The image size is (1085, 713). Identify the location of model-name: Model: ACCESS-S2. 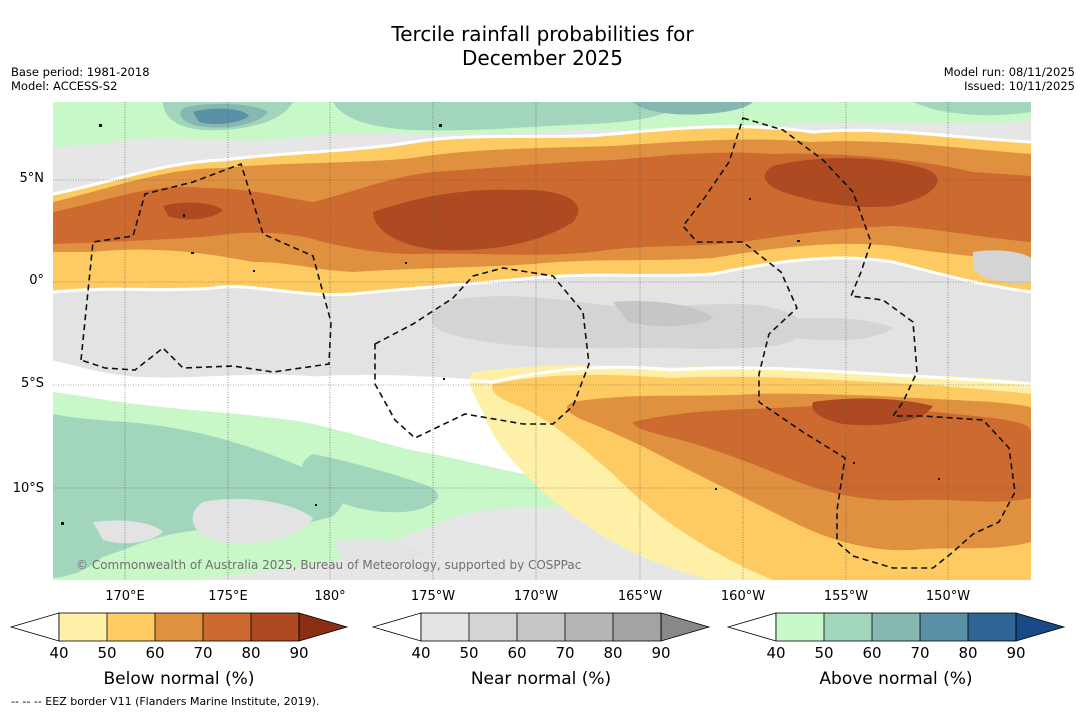
(64, 86).